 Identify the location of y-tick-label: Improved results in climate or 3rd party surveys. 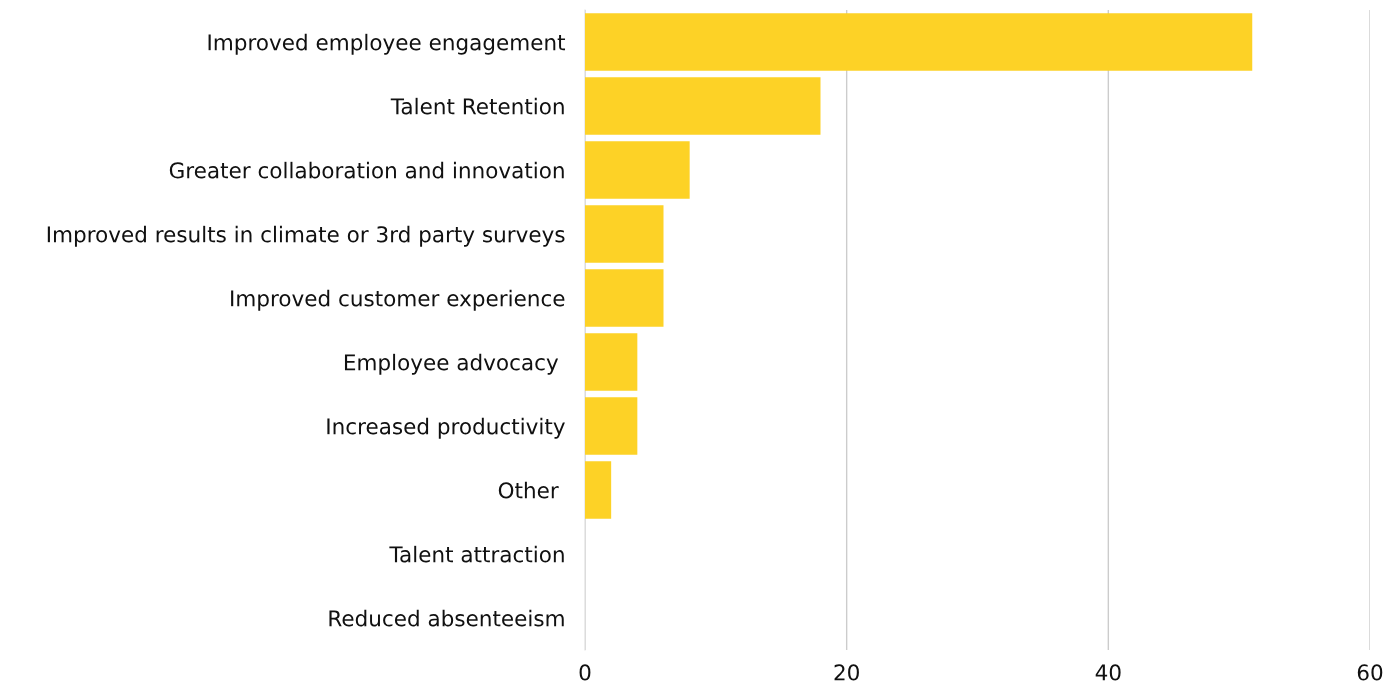
(306, 236).